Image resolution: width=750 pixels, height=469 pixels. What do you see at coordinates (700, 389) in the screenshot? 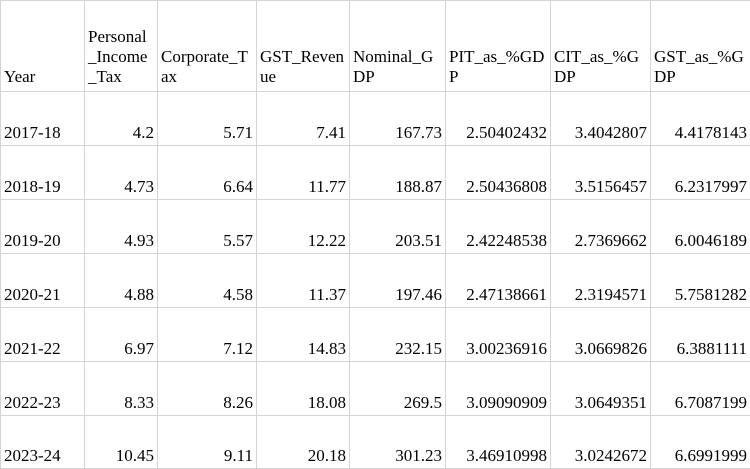
I see `cell-gst-as-pct-gdp: 6.7087199` at bounding box center [700, 389].